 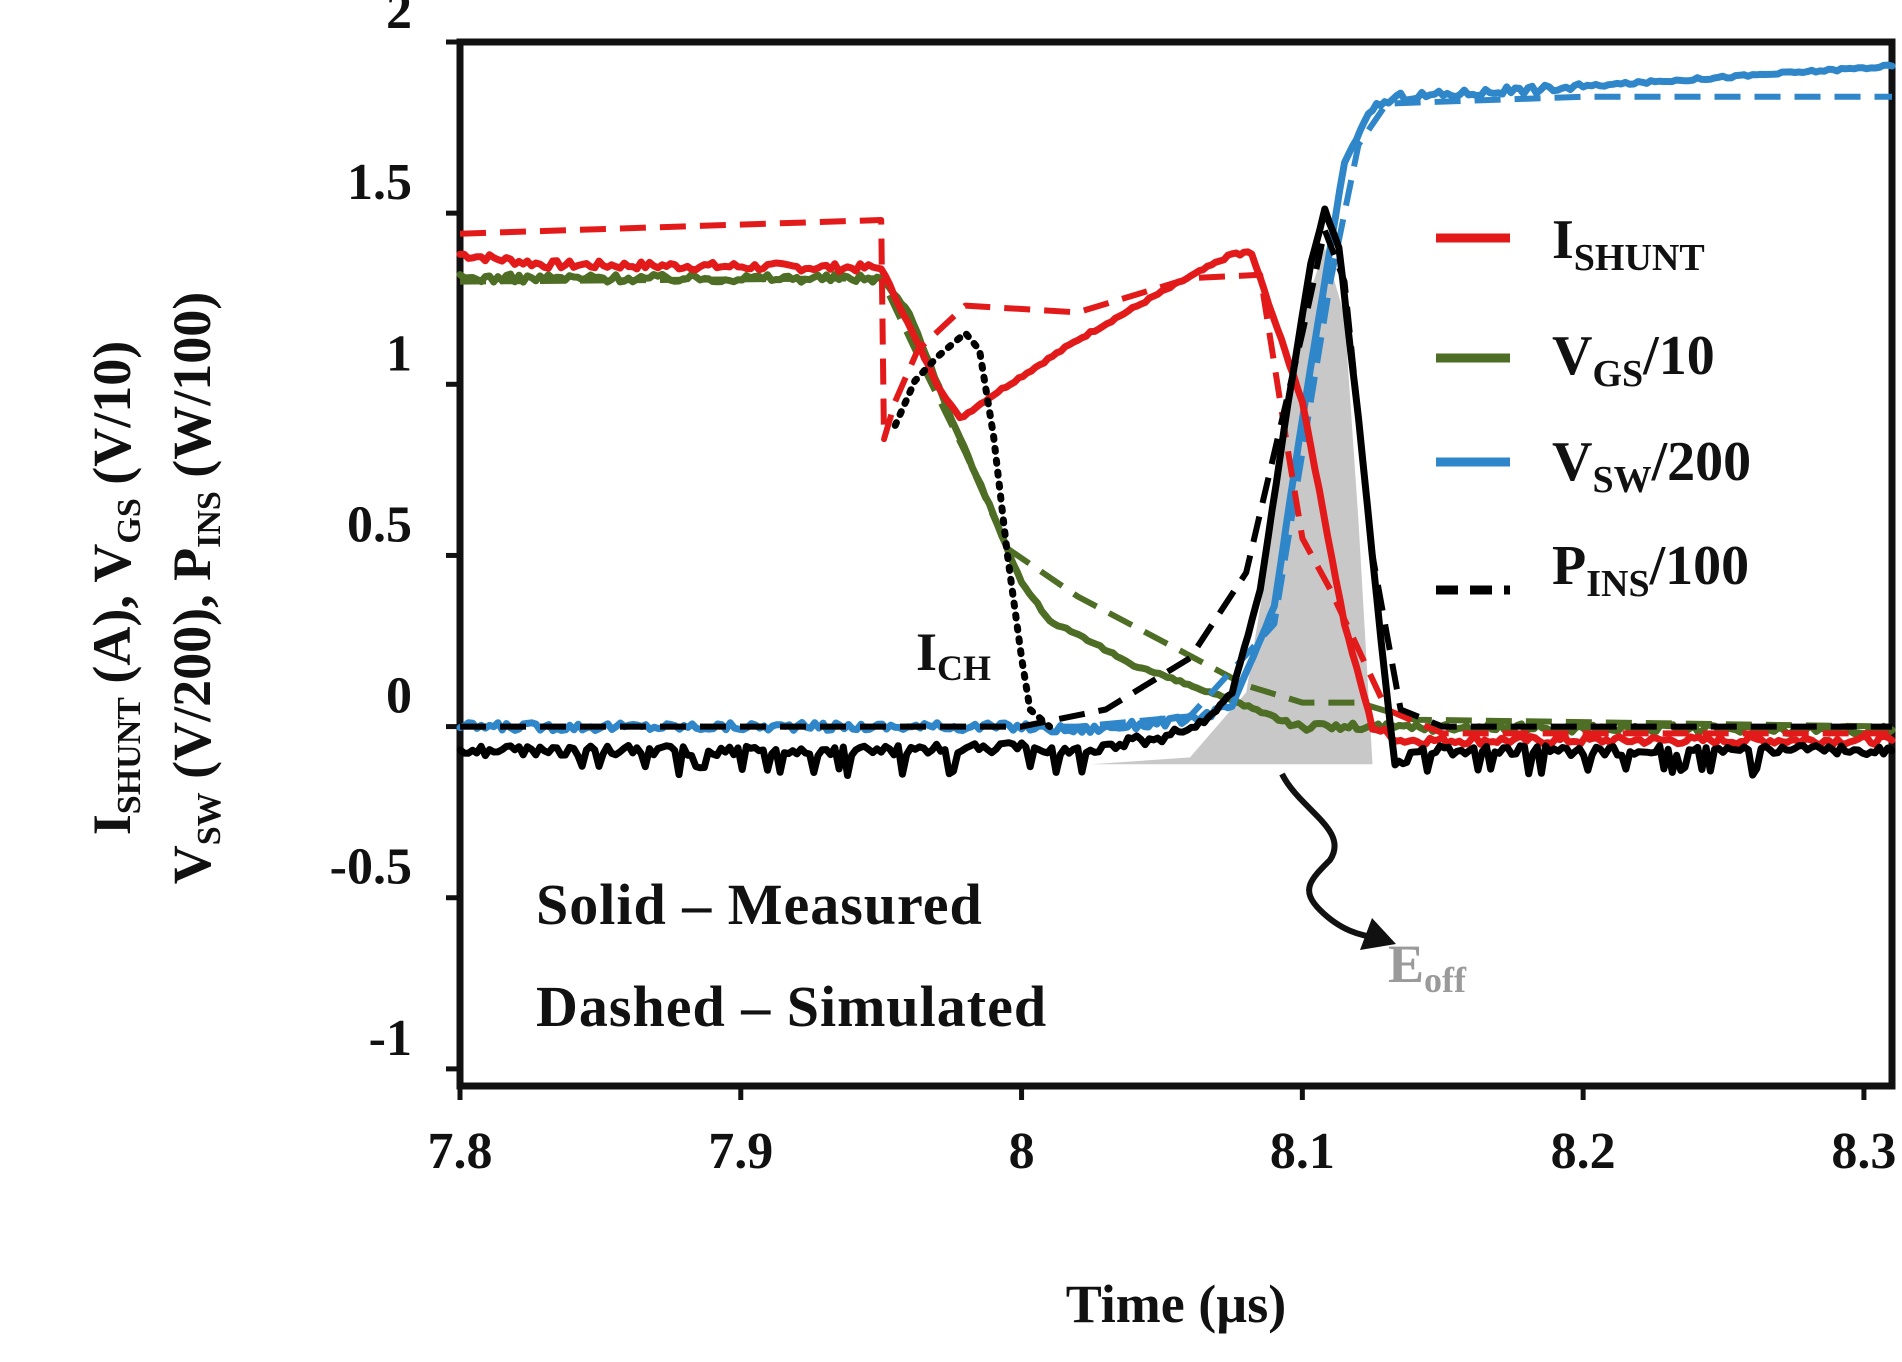 What do you see at coordinates (399, 696) in the screenshot?
I see `y-tick-label: 0` at bounding box center [399, 696].